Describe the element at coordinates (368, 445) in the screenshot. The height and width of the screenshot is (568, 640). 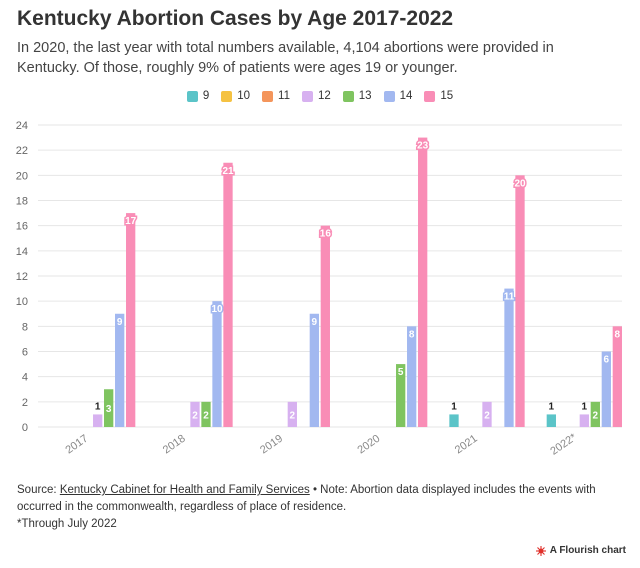
I see `x-tick-label: 2020` at that location.